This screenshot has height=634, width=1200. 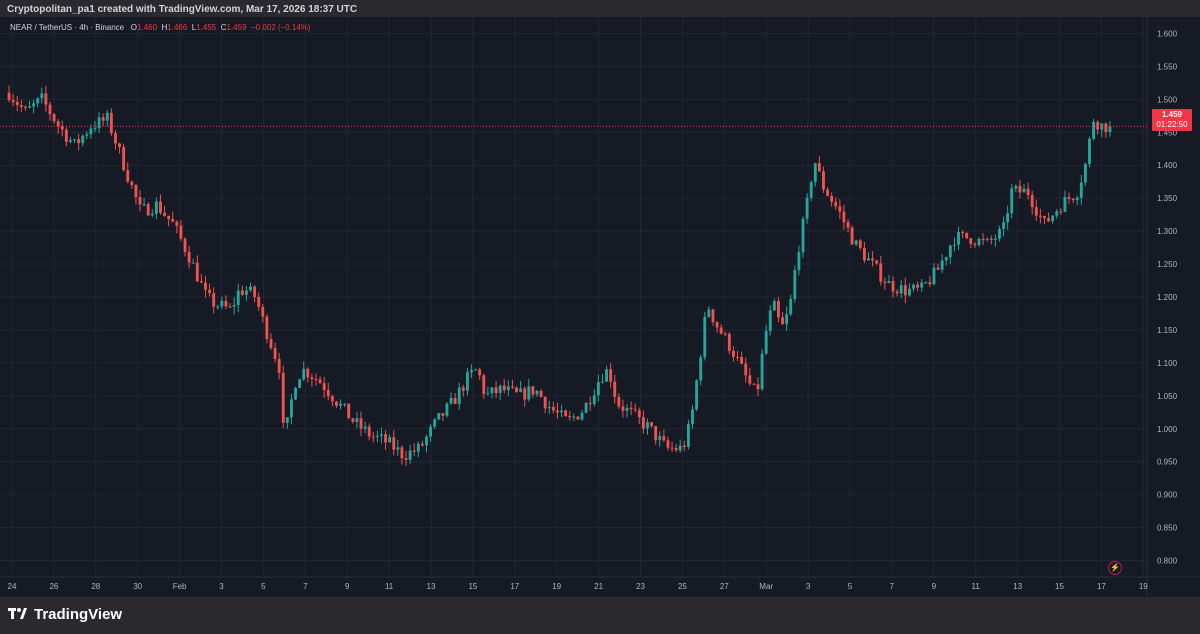 What do you see at coordinates (1115, 568) in the screenshot?
I see `lightning-icon: ⚡` at bounding box center [1115, 568].